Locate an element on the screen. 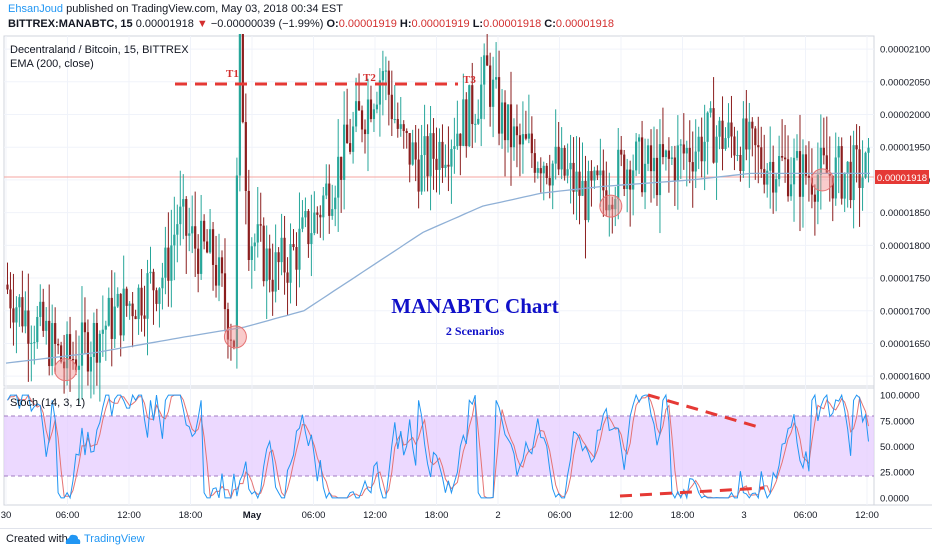 This screenshot has width=932, height=551. stoch-wedge-annotation is located at coordinates (692, 445).